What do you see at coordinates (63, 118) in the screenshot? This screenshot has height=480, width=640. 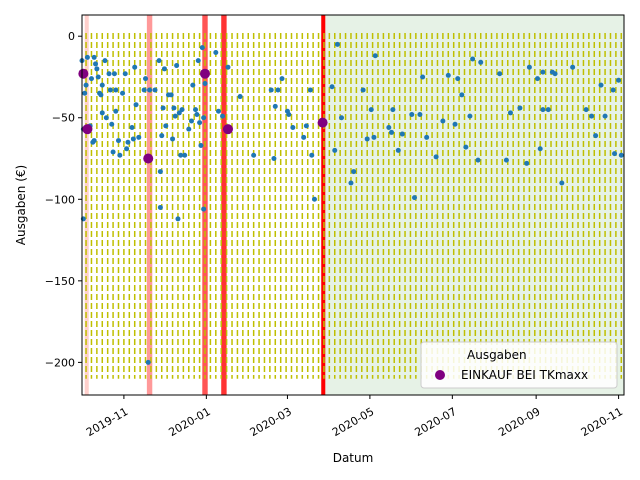 I see `y-tick-label-2: −50` at bounding box center [63, 118].